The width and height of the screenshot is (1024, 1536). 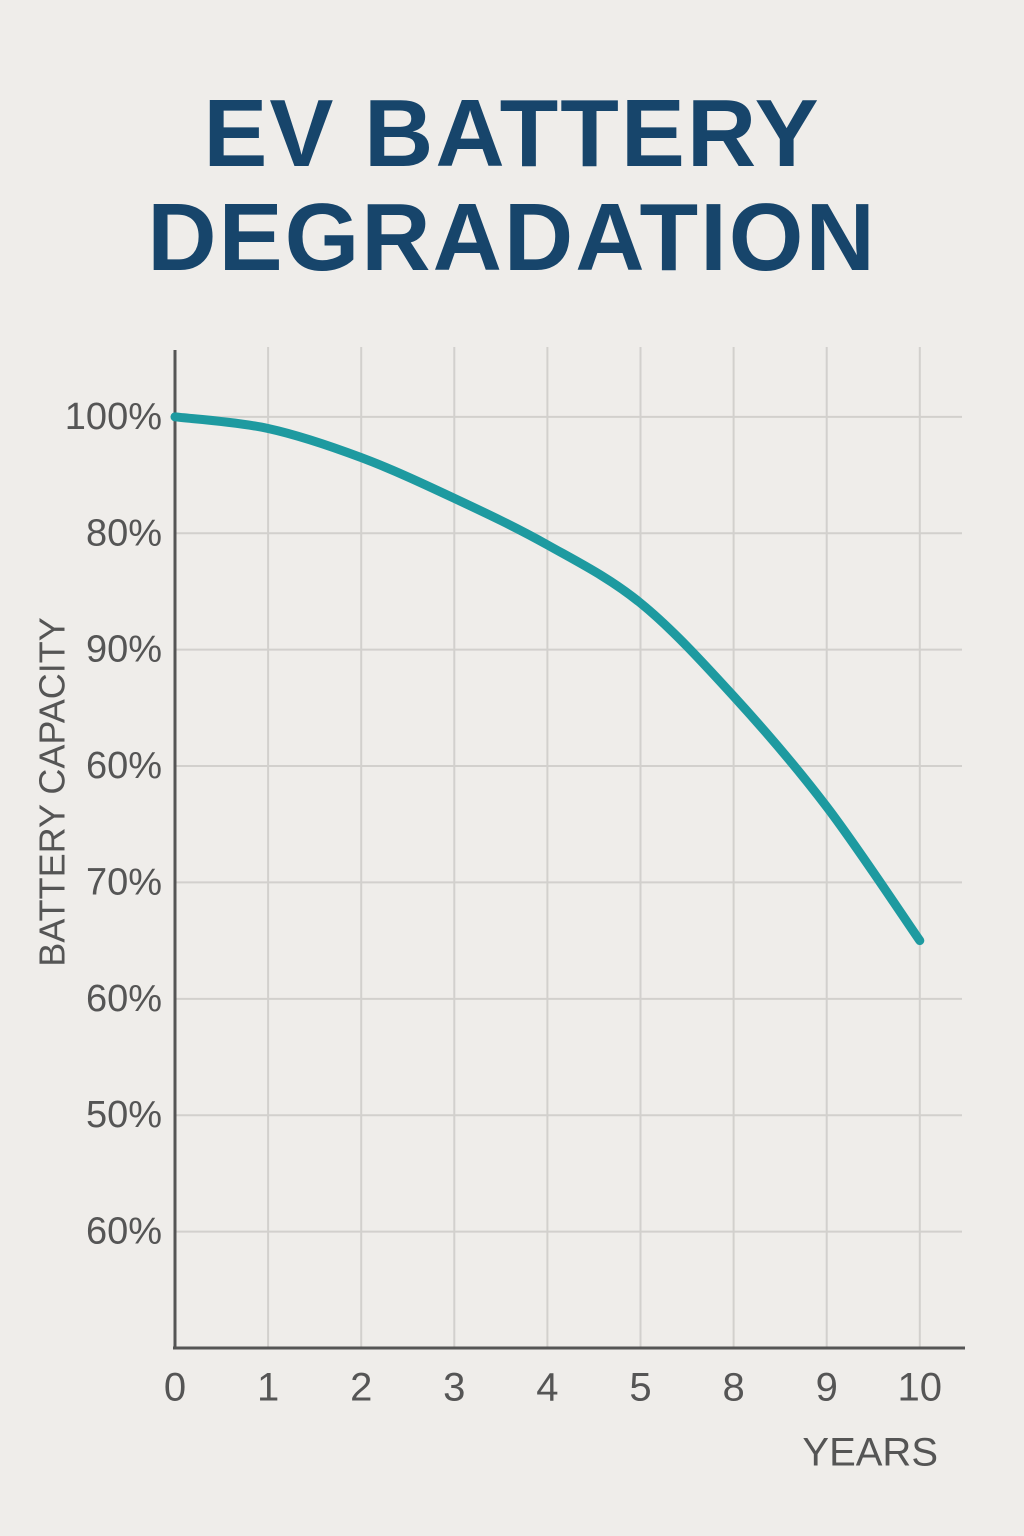 What do you see at coordinates (920, 1388) in the screenshot?
I see `x-tick-label: 10` at bounding box center [920, 1388].